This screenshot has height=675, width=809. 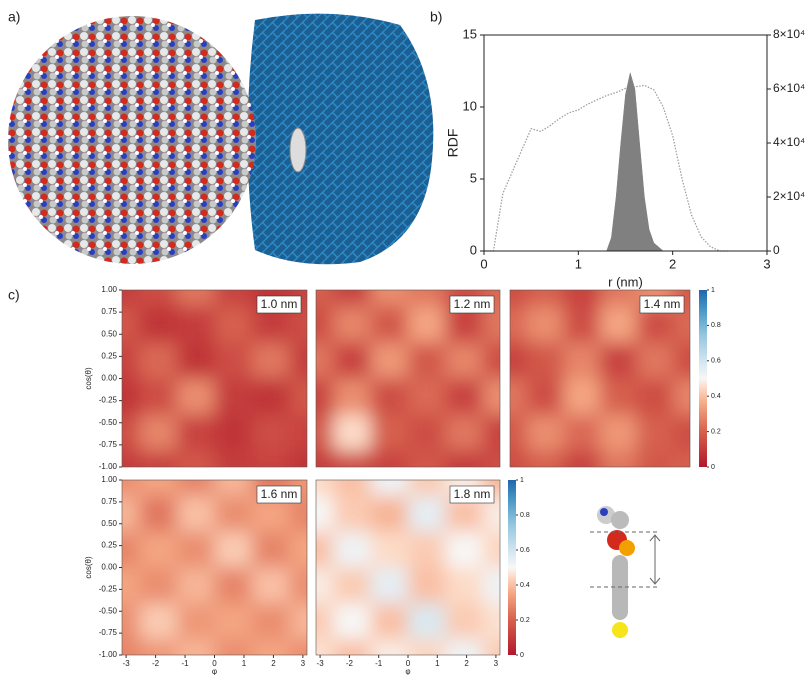 What do you see at coordinates (109, 378) in the screenshot?
I see `y-tick-label: 0.00` at bounding box center [109, 378].